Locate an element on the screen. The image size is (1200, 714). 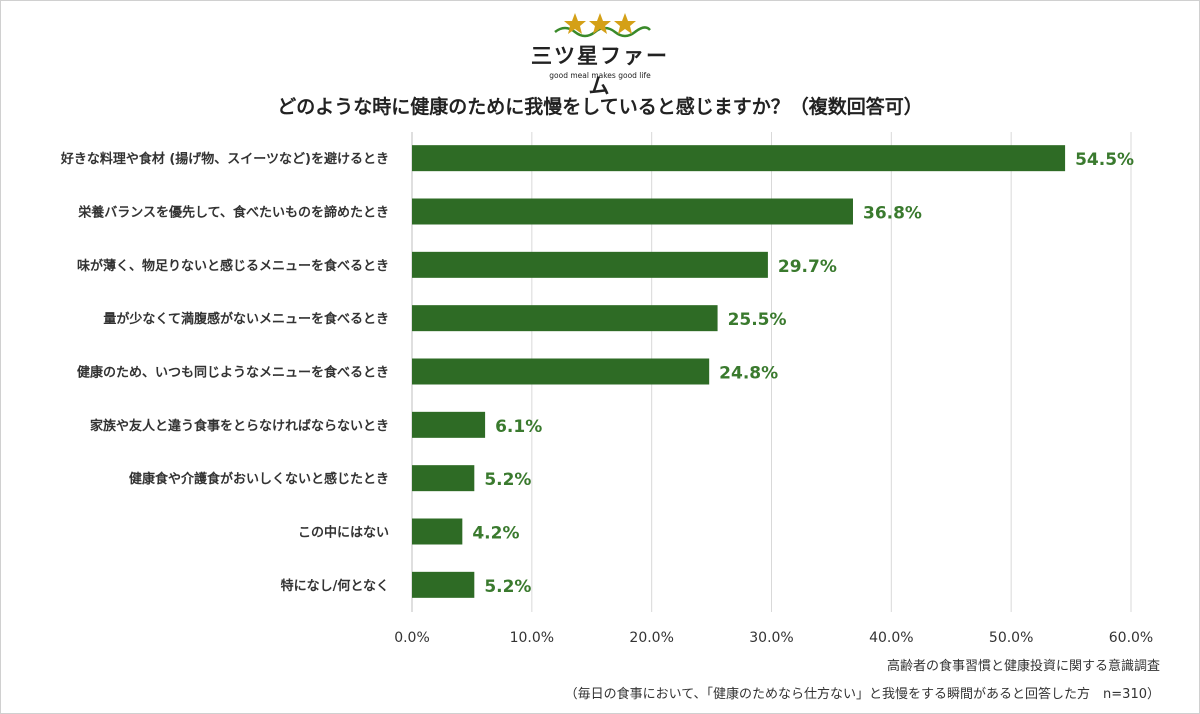
x-tick-label: 30.0% is located at coordinates (771, 638).